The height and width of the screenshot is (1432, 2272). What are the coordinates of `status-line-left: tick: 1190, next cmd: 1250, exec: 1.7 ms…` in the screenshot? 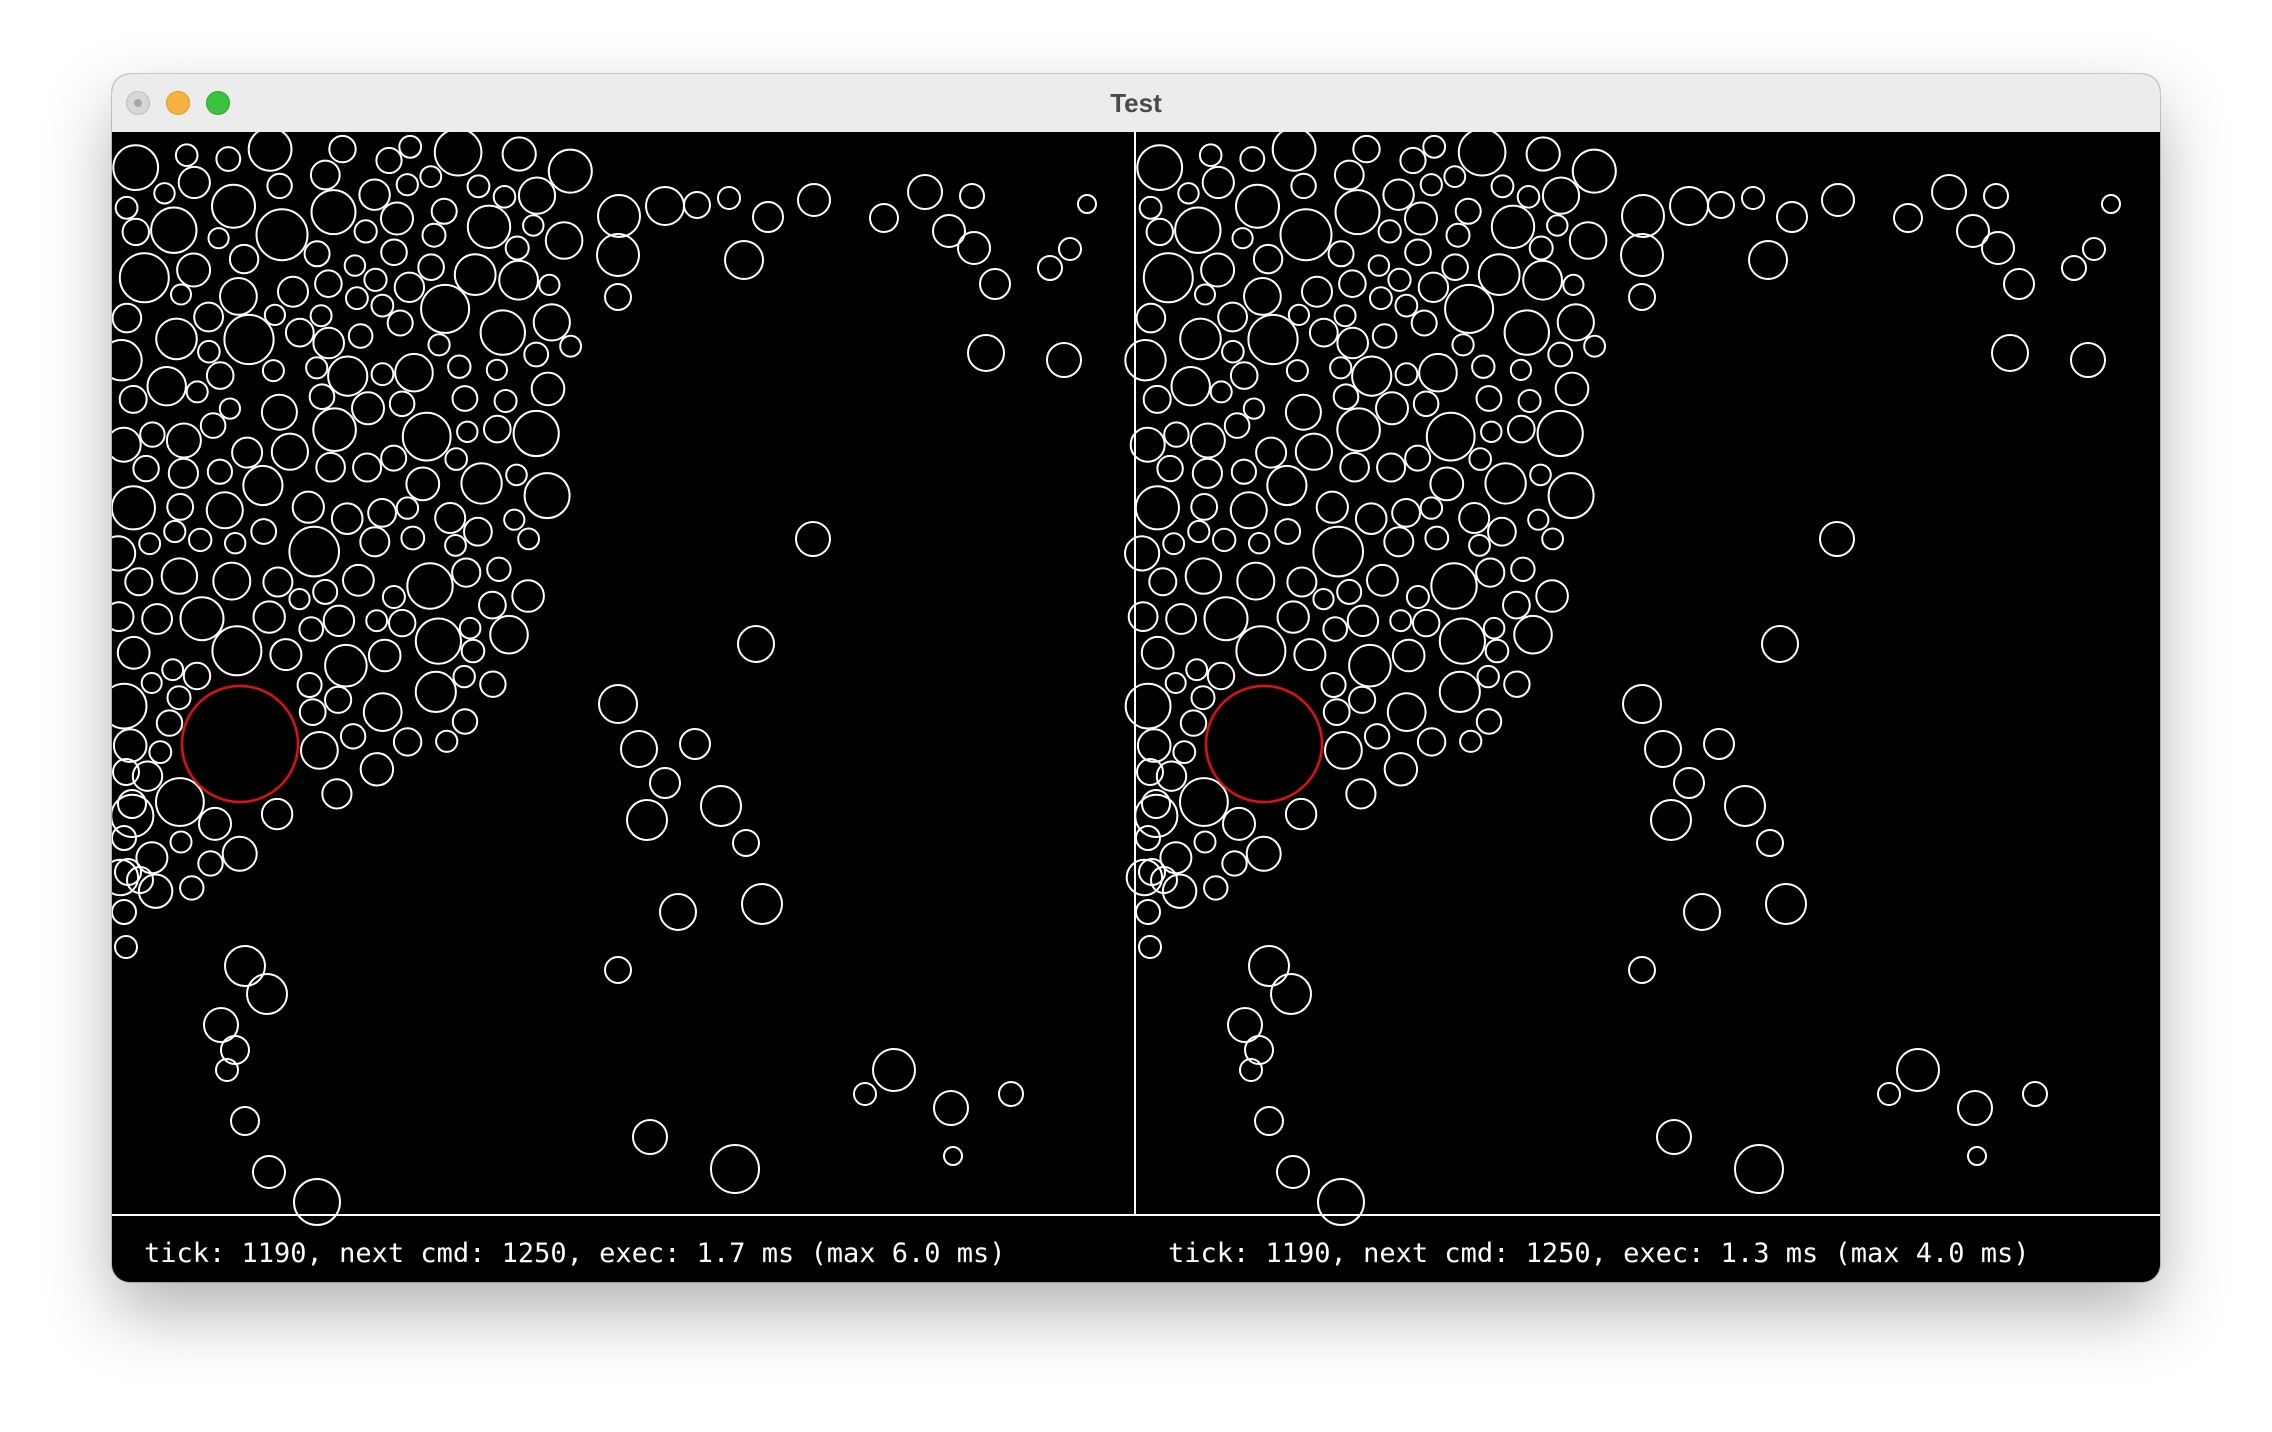 It's located at (575, 1253).